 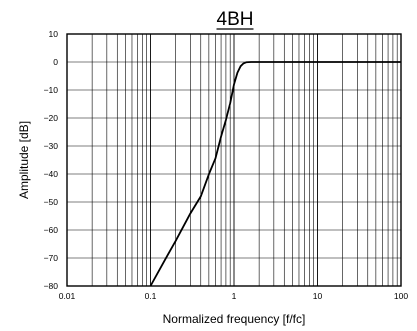 I want to click on y-tick-label: −80, so click(x=51, y=286).